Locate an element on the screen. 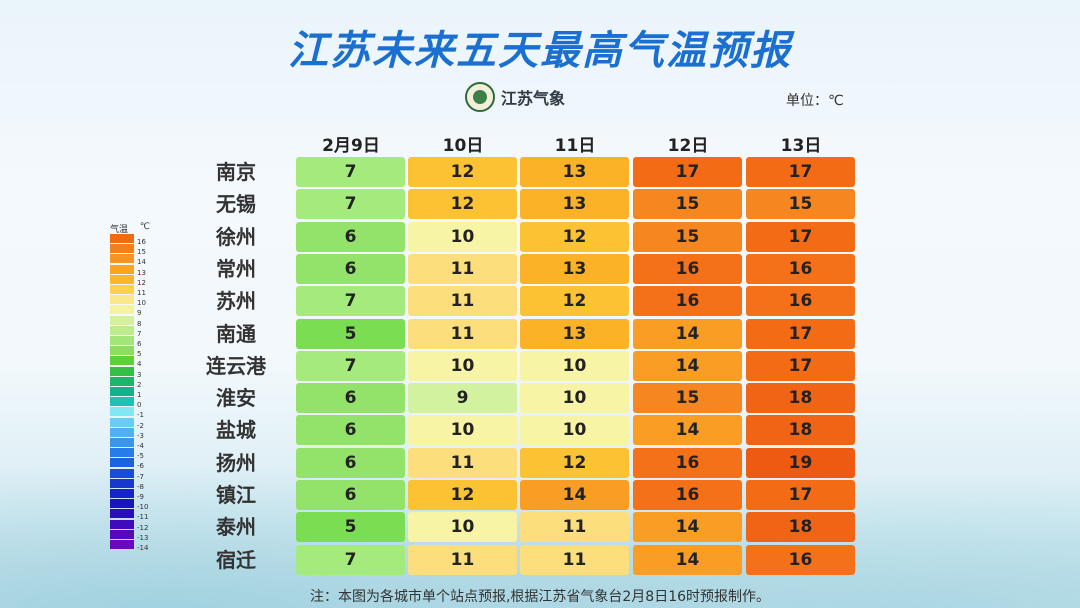 This screenshot has width=1080, height=608. column-header-day: 13日 is located at coordinates (801, 146).